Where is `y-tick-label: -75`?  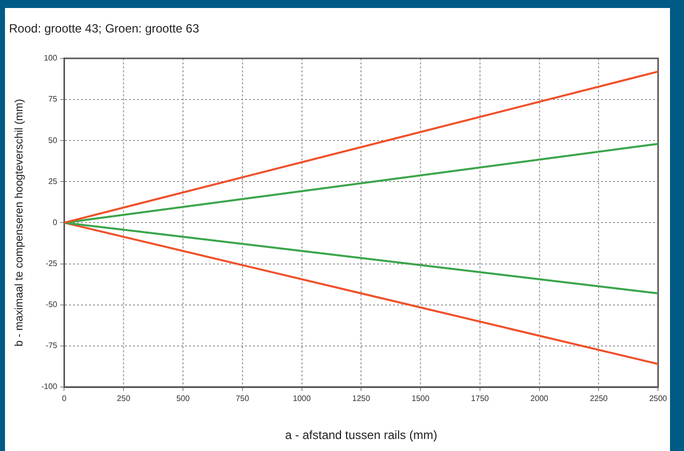
y-tick-label: -75 is located at coordinates (52, 345).